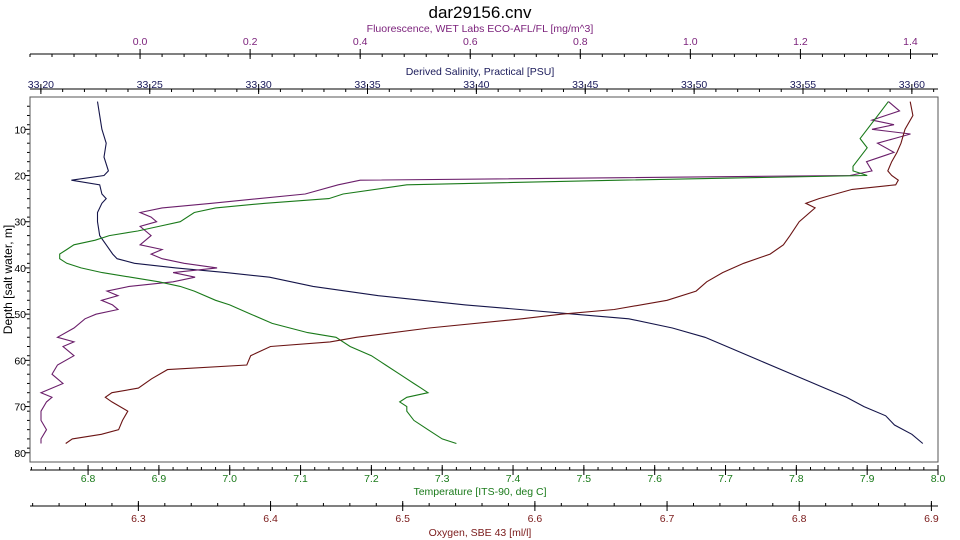  What do you see at coordinates (20, 408) in the screenshot?
I see `y-tick-label: 70` at bounding box center [20, 408].